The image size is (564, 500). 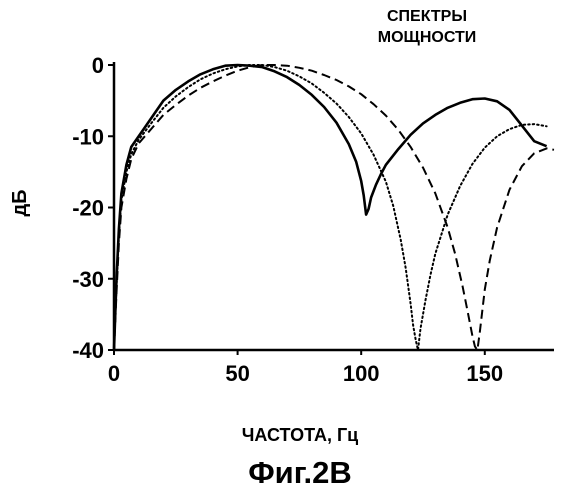 I want to click on y-tick-label: -20, so click(x=88, y=208).